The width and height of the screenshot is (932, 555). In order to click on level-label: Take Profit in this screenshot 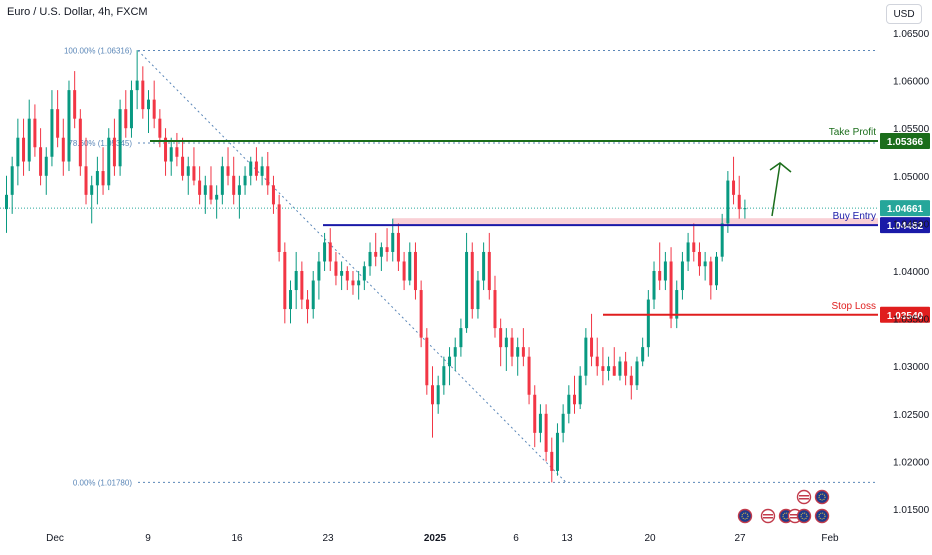, I will do `click(852, 132)`.